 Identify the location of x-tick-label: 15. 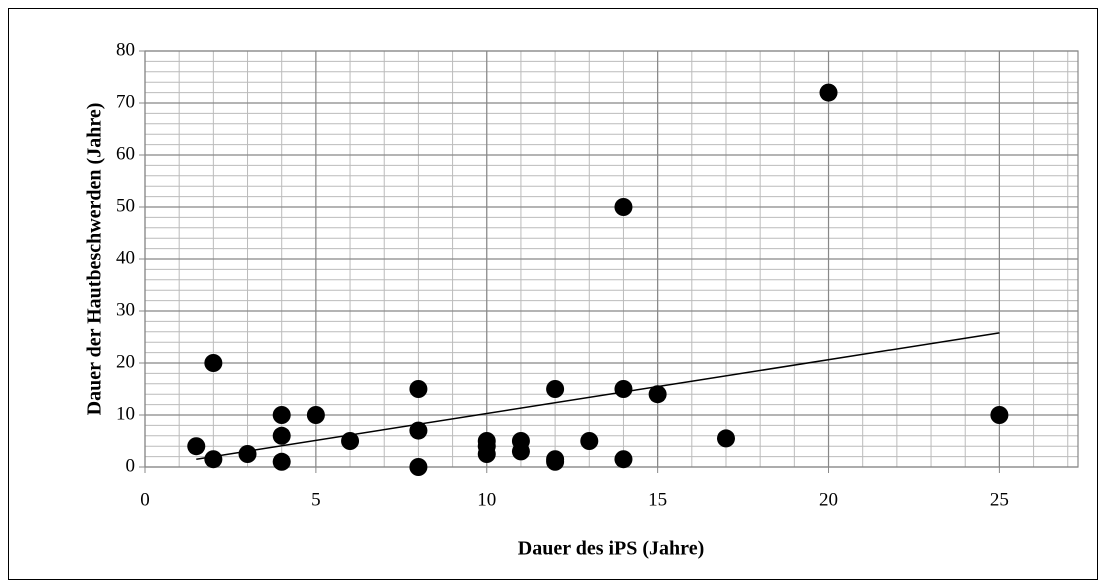
(657, 499).